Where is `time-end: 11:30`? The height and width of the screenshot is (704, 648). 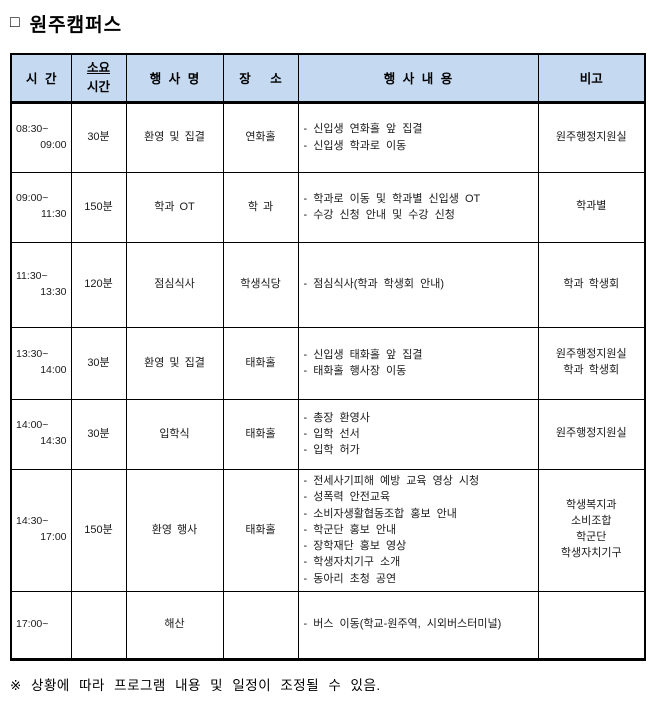 time-end: 11:30 is located at coordinates (54, 214).